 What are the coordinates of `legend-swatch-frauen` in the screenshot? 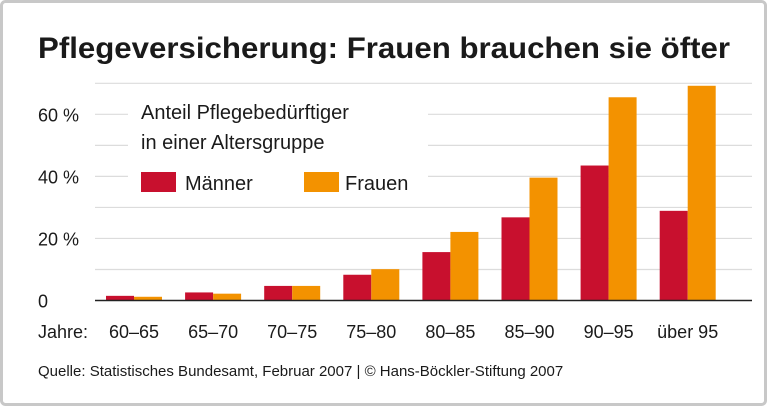 It's located at (321, 182).